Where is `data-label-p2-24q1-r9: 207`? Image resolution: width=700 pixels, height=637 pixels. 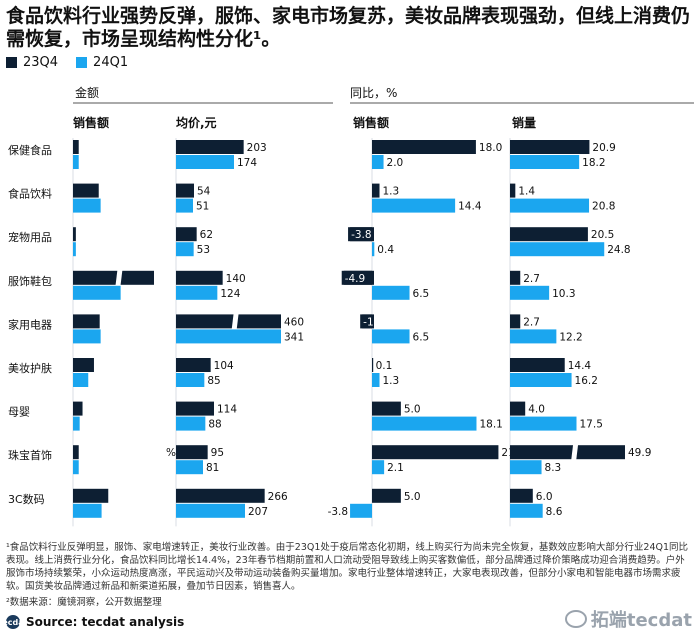
data-label-p2-24q1-r9: 207 is located at coordinates (258, 512).